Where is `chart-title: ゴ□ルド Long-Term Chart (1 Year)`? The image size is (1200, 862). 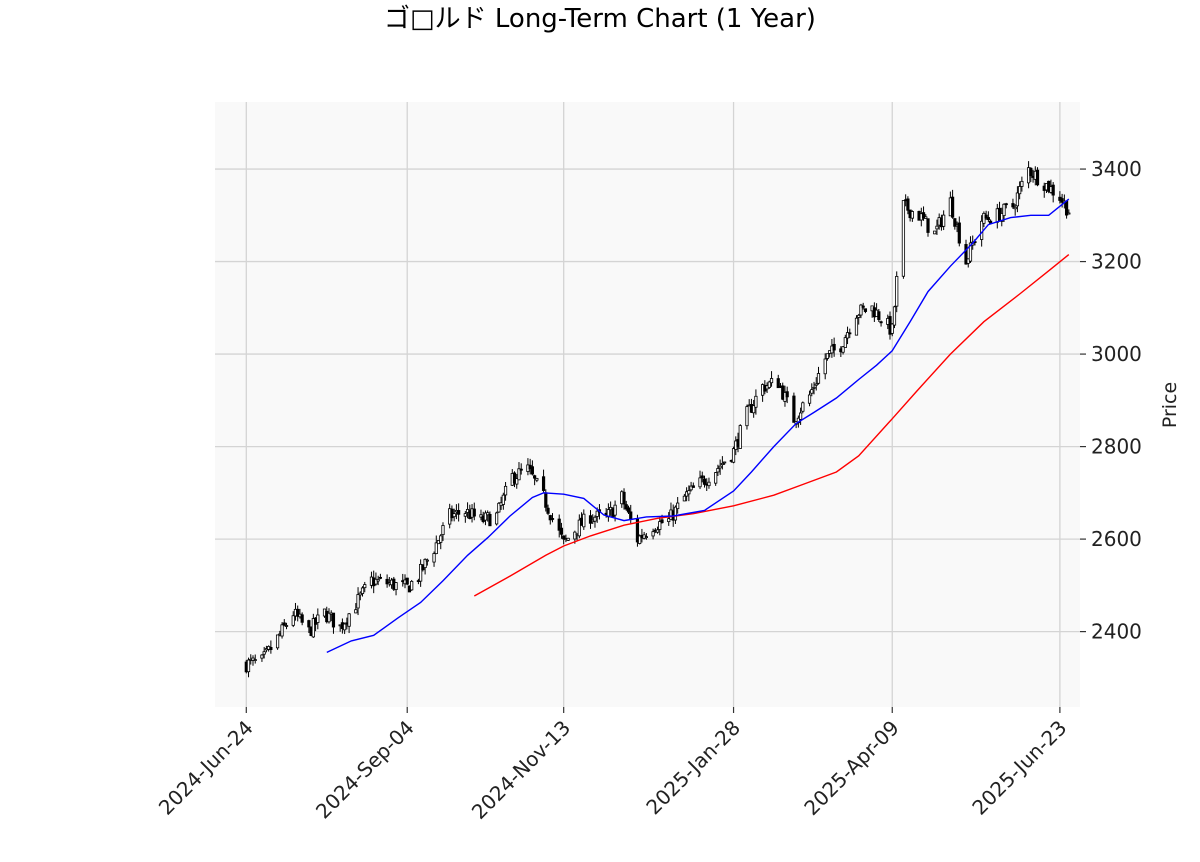 chart-title: ゴ□ルド Long-Term Chart (1 Year) is located at coordinates (600, 19).